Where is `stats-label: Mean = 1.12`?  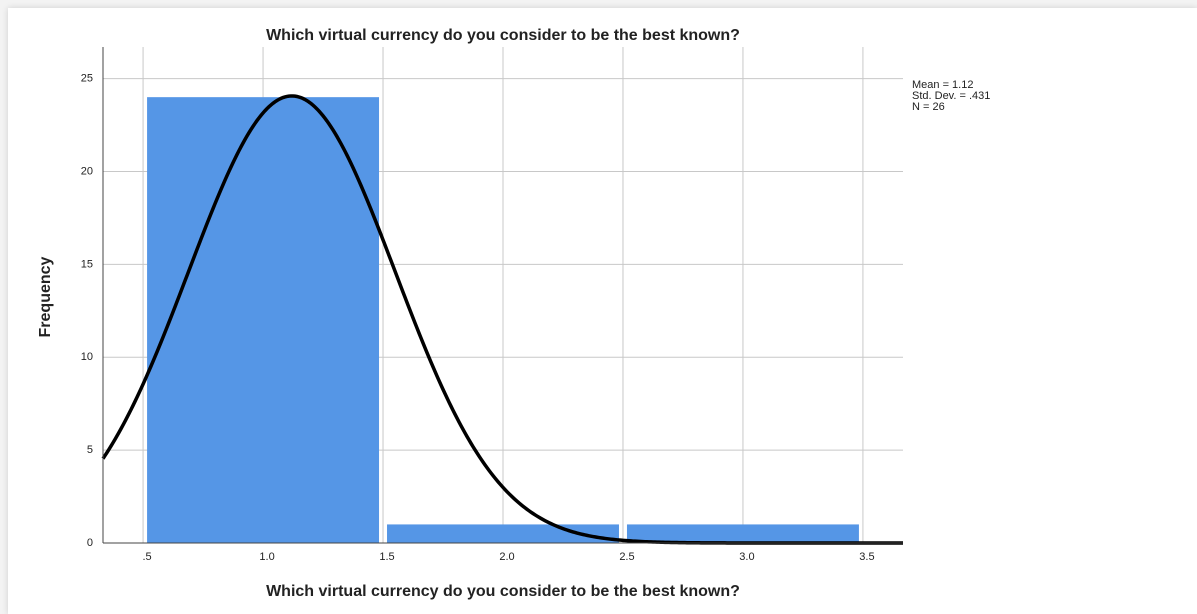
stats-label: Mean = 1.12 is located at coordinates (942, 85).